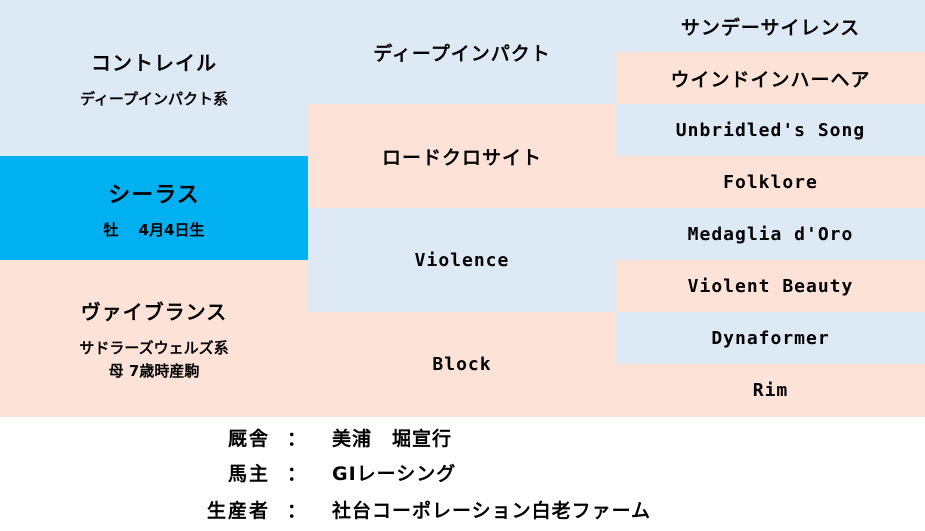  Describe the element at coordinates (492, 511) in the screenshot. I see `info-value: 社台コーポレーション白老ファーム` at that location.